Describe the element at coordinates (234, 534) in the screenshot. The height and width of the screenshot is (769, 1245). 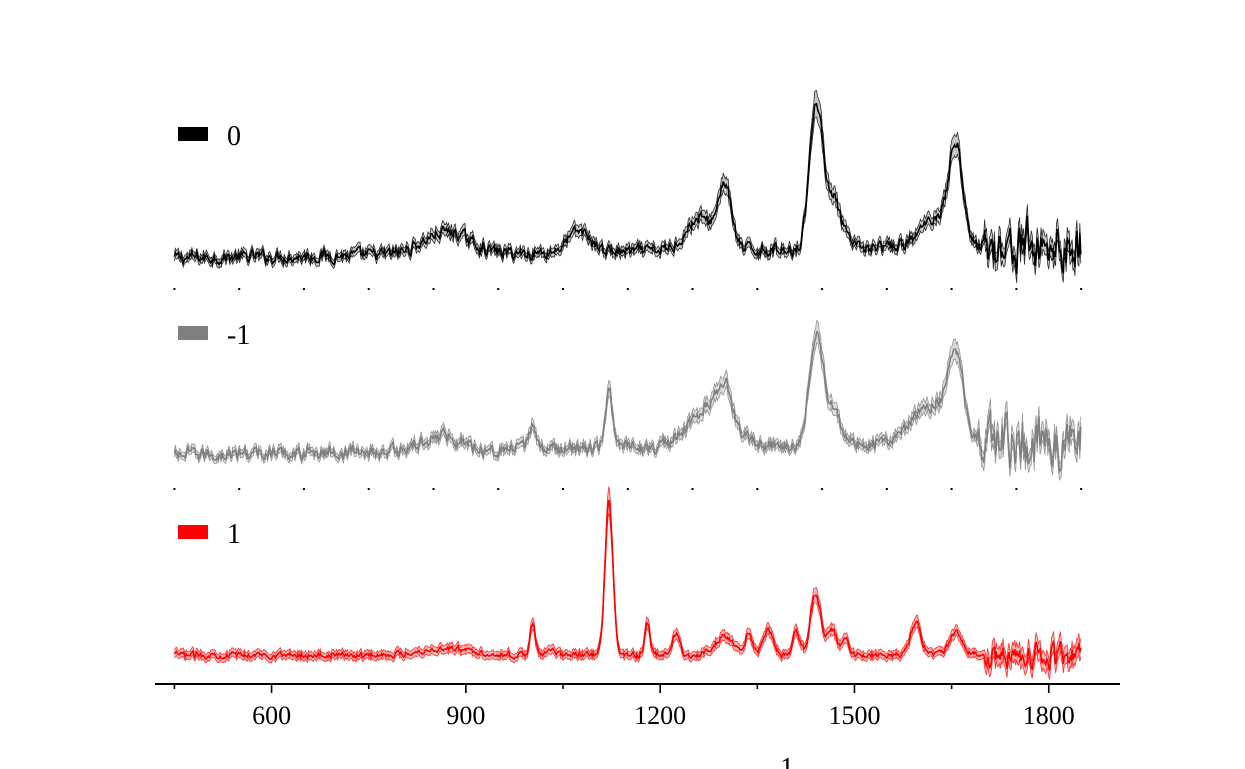
I see `legend-label-2: 1` at that location.